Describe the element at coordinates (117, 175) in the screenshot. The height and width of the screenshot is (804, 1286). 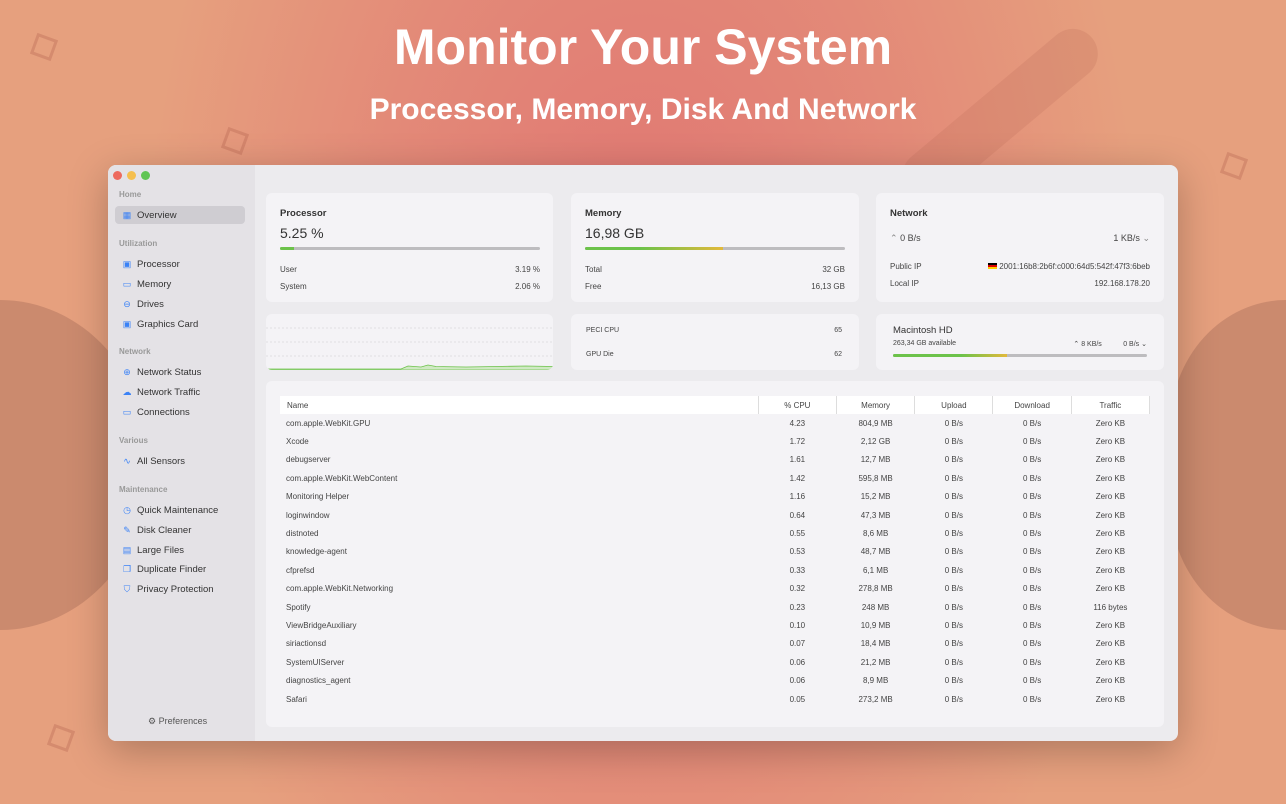
I see `close-button` at that location.